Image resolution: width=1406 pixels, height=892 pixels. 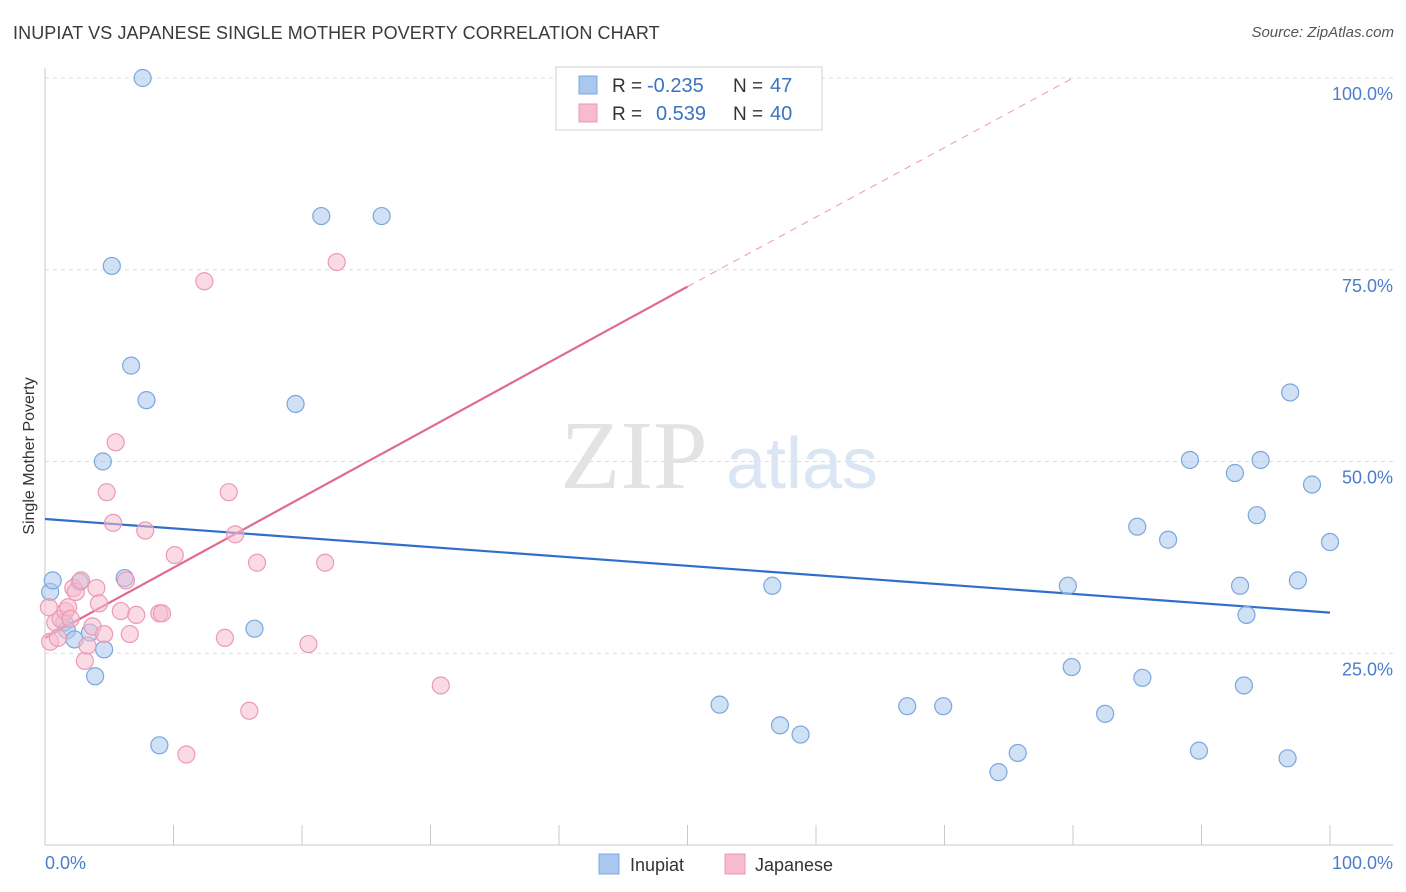 I want to click on x-tick-label: 100.0%, so click(x=1362, y=863).